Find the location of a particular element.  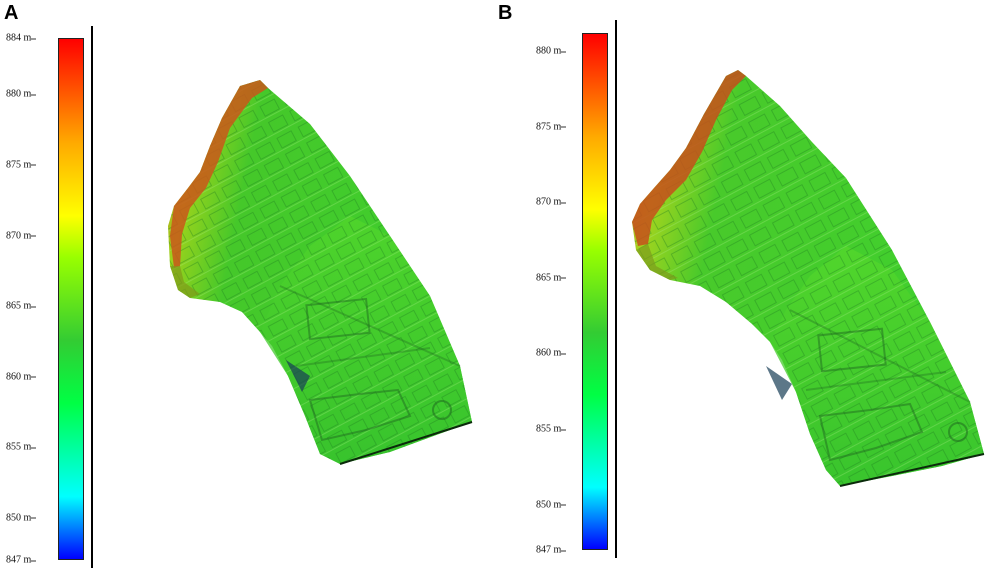

divider-a is located at coordinates (92, 297).